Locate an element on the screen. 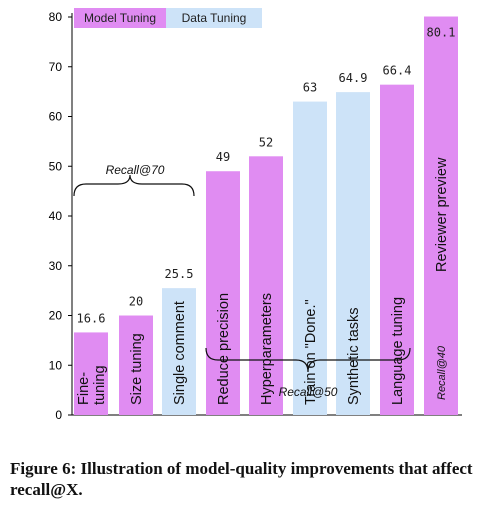 This screenshot has height=509, width=504. category-label-line: Synthetic tasks is located at coordinates (354, 356).